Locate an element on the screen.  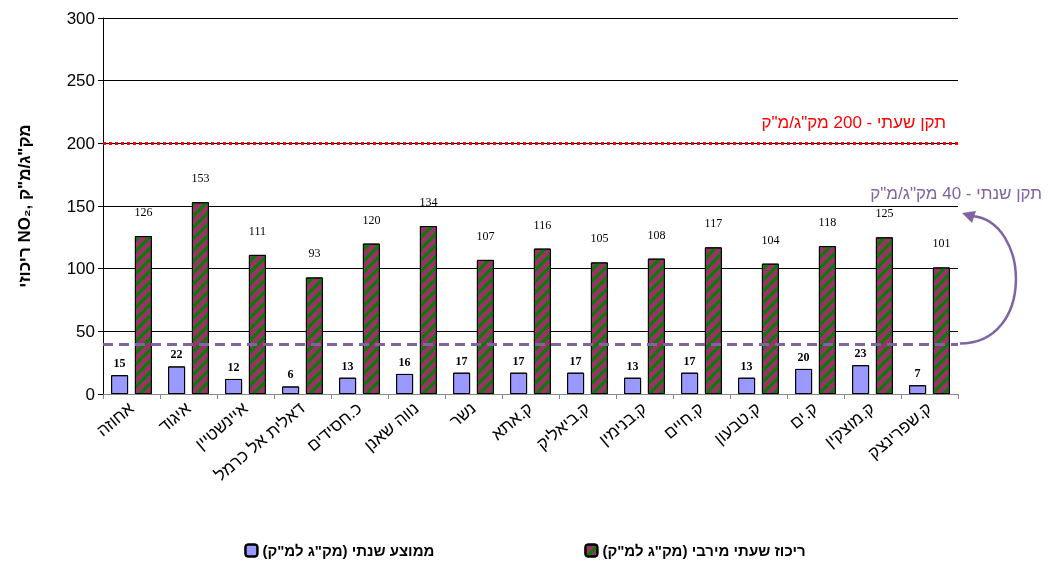
ref-line-label: תקן שנתי - 40 מק"ג/מ"ק is located at coordinates (956, 194).